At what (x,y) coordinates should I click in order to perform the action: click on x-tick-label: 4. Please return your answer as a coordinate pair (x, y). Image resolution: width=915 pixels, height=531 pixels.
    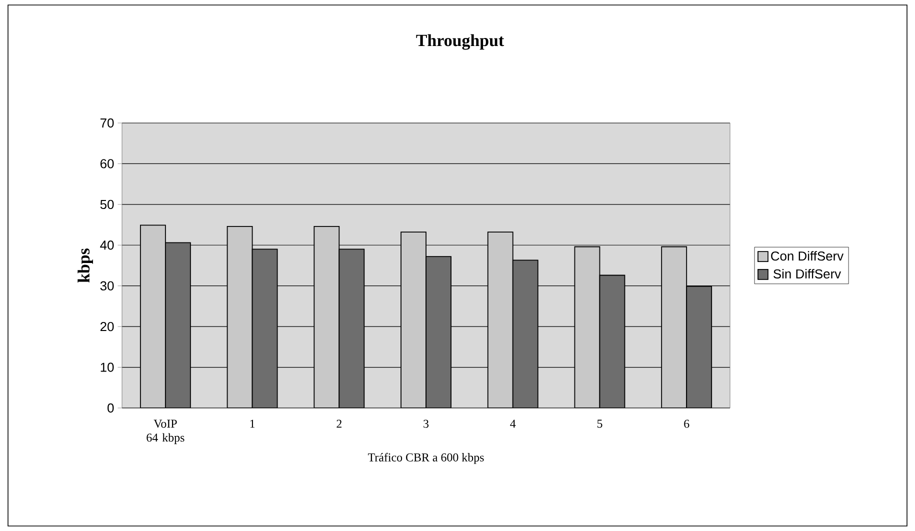
    Looking at the image, I should click on (513, 424).